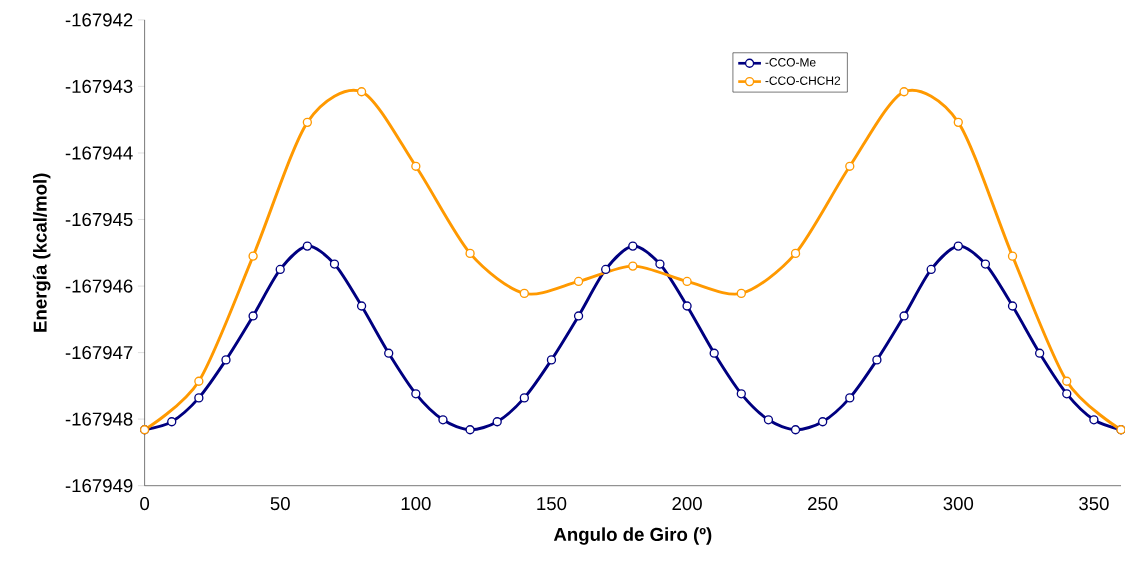 The height and width of the screenshot is (572, 1125). Describe the element at coordinates (99, 153) in the screenshot. I see `y-tick-label: -167944` at that location.